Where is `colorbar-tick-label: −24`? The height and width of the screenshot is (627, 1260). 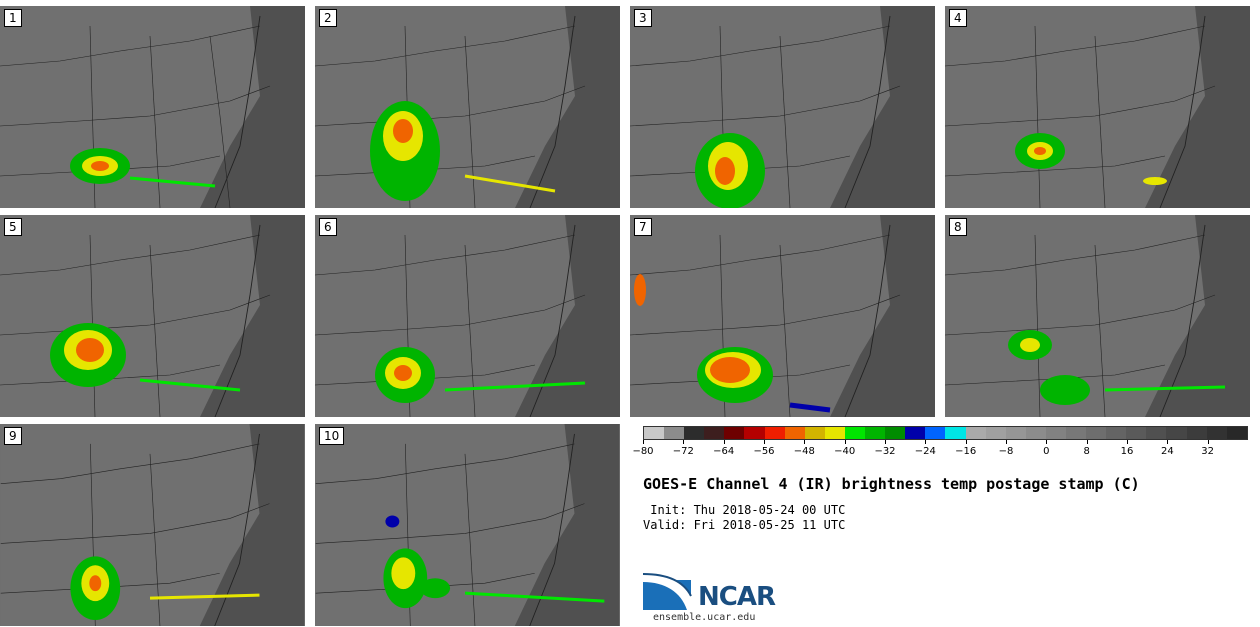 colorbar-tick-label: −24 is located at coordinates (925, 451).